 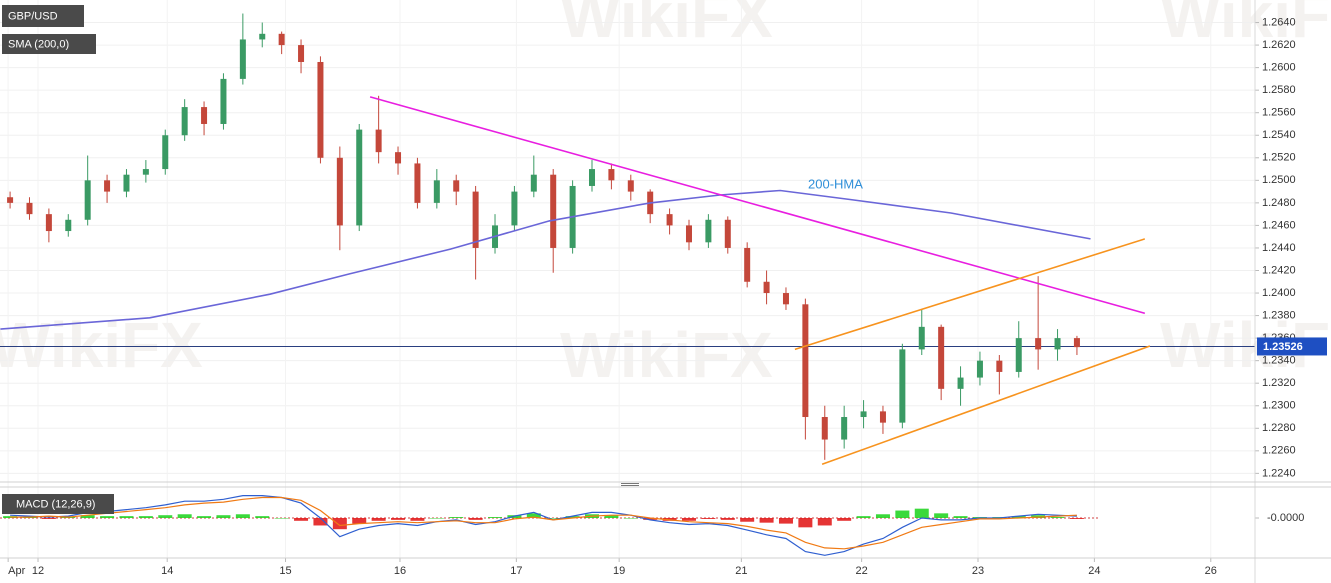 I want to click on x-tick-label: 19, so click(x=619, y=571).